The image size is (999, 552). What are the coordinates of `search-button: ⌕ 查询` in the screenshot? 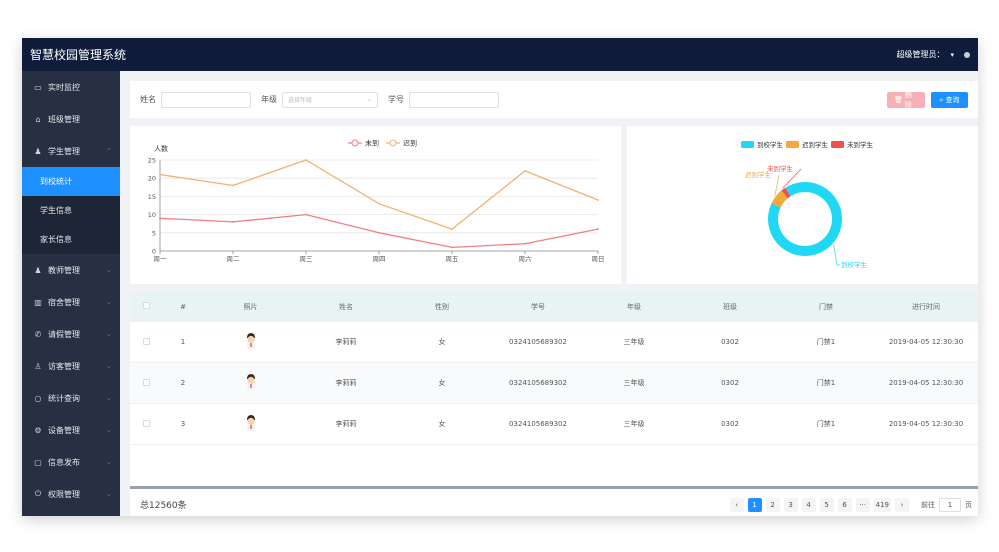 It's located at (949, 100).